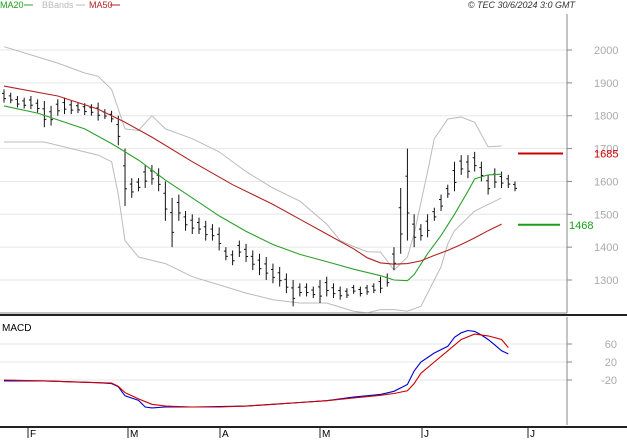  What do you see at coordinates (288, 5) in the screenshot?
I see `chart-header: MA20 BBands MA50 © TEC 30/6/2024 3:0 GMT` at bounding box center [288, 5].